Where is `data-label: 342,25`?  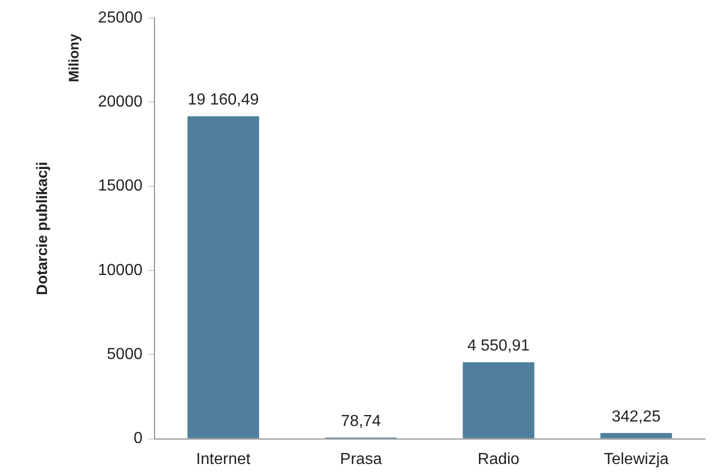 data-label: 342,25 is located at coordinates (636, 417).